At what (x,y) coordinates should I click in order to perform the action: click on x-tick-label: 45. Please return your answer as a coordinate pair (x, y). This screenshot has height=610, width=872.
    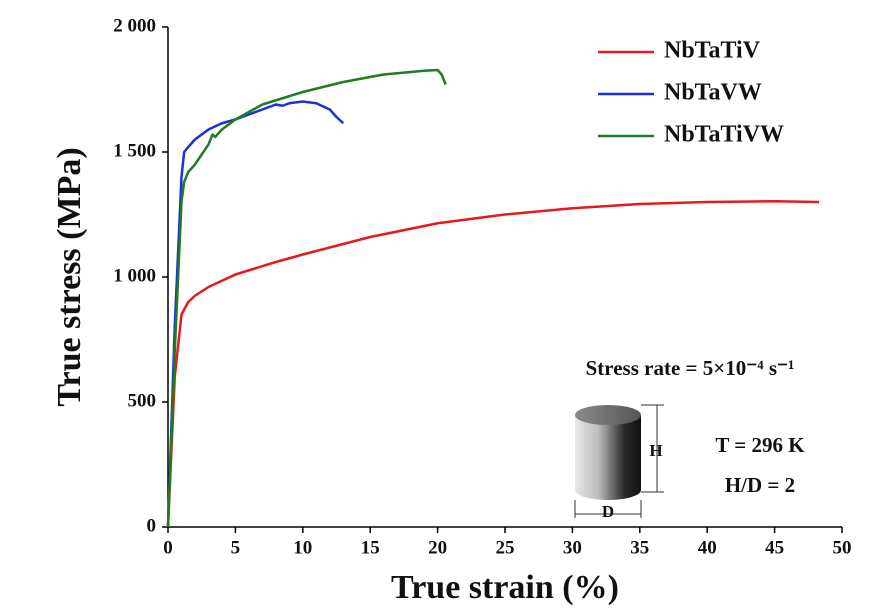
    Looking at the image, I should click on (774, 547).